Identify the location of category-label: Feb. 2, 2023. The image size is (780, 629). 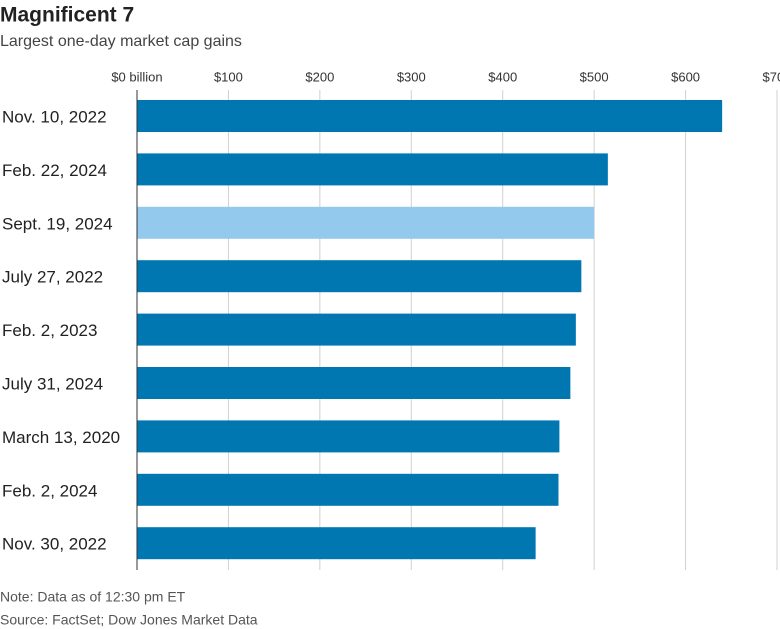
(49, 330).